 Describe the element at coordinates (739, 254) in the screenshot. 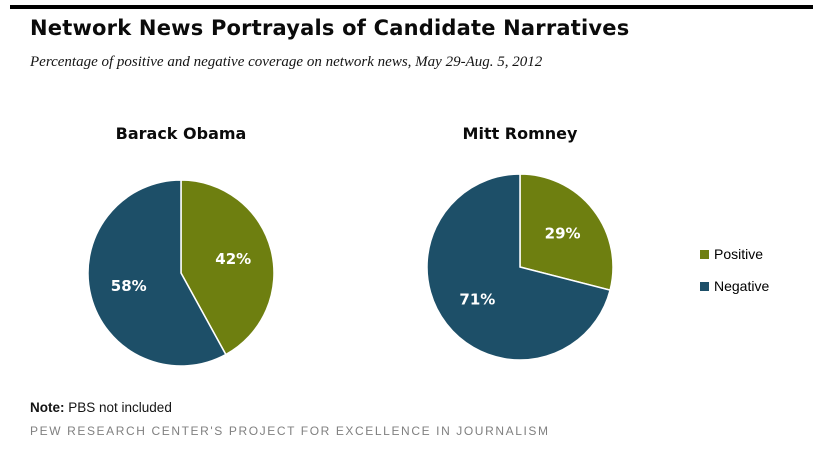

I see `legend-label-positive: Positive` at that location.